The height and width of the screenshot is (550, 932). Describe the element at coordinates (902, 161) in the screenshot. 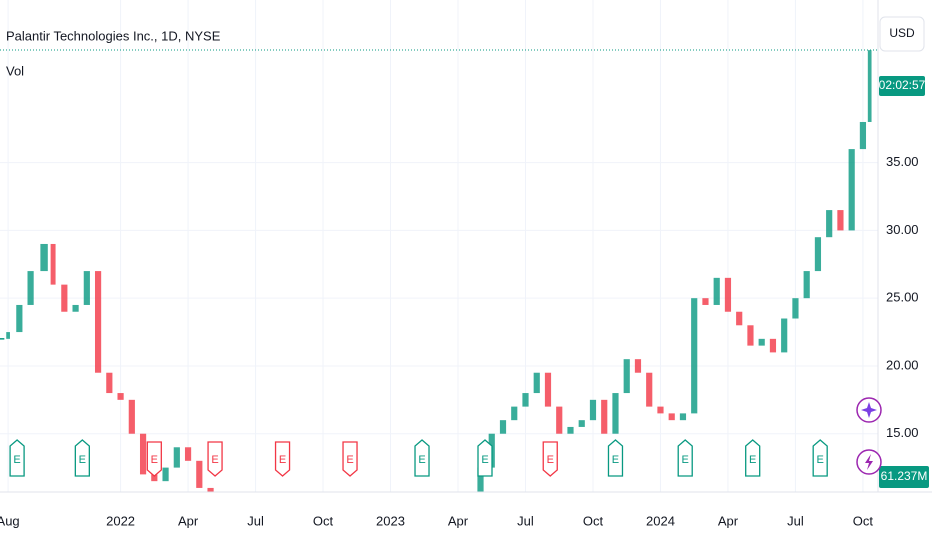

I see `y-tick-label: 35.00` at that location.